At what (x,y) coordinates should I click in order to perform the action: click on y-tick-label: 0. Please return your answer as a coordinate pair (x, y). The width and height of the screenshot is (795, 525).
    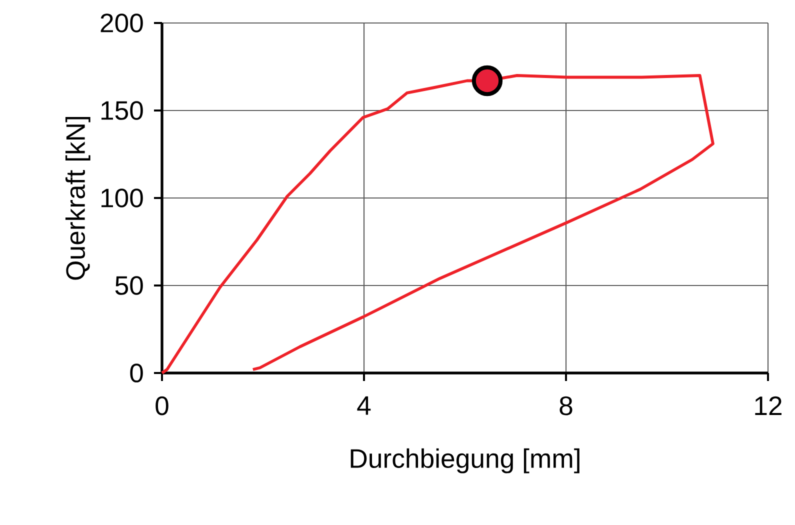
    Looking at the image, I should click on (136, 373).